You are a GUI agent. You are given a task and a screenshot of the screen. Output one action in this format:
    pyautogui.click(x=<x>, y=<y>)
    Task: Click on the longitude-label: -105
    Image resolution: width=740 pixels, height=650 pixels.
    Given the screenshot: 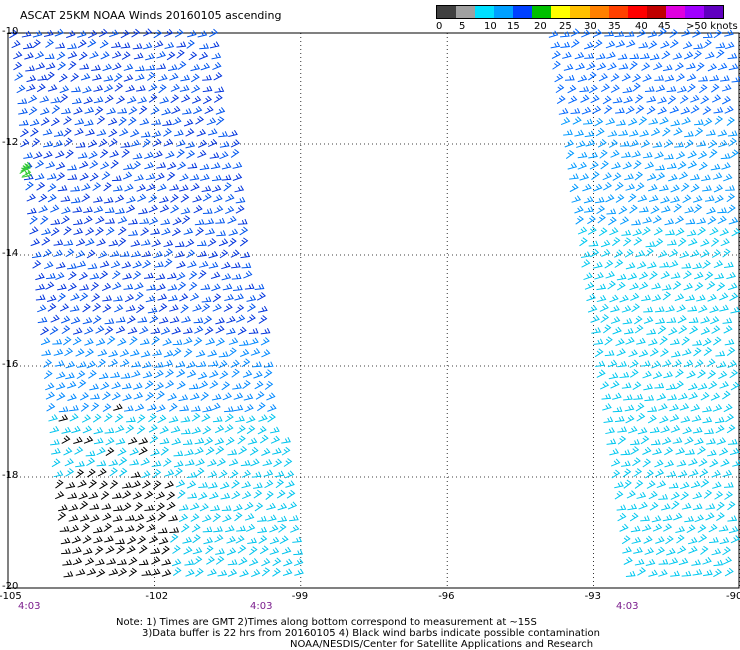 What is the action you would take?
    pyautogui.click(x=11, y=596)
    